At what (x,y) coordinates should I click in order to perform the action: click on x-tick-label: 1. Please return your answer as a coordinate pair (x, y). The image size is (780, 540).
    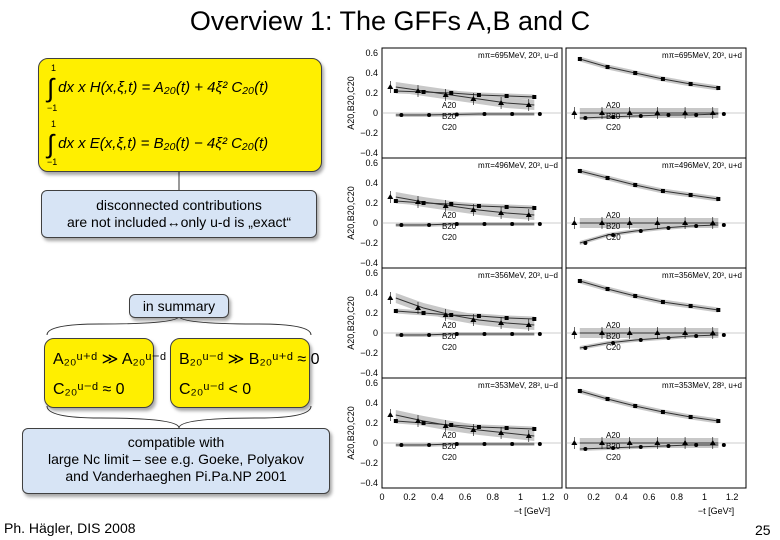
    Looking at the image, I should click on (704, 497).